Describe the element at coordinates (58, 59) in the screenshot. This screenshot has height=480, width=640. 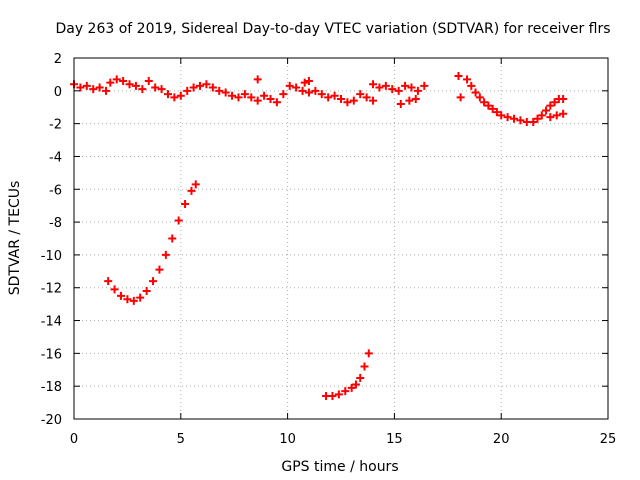
I see `y-tick-label: 2` at that location.